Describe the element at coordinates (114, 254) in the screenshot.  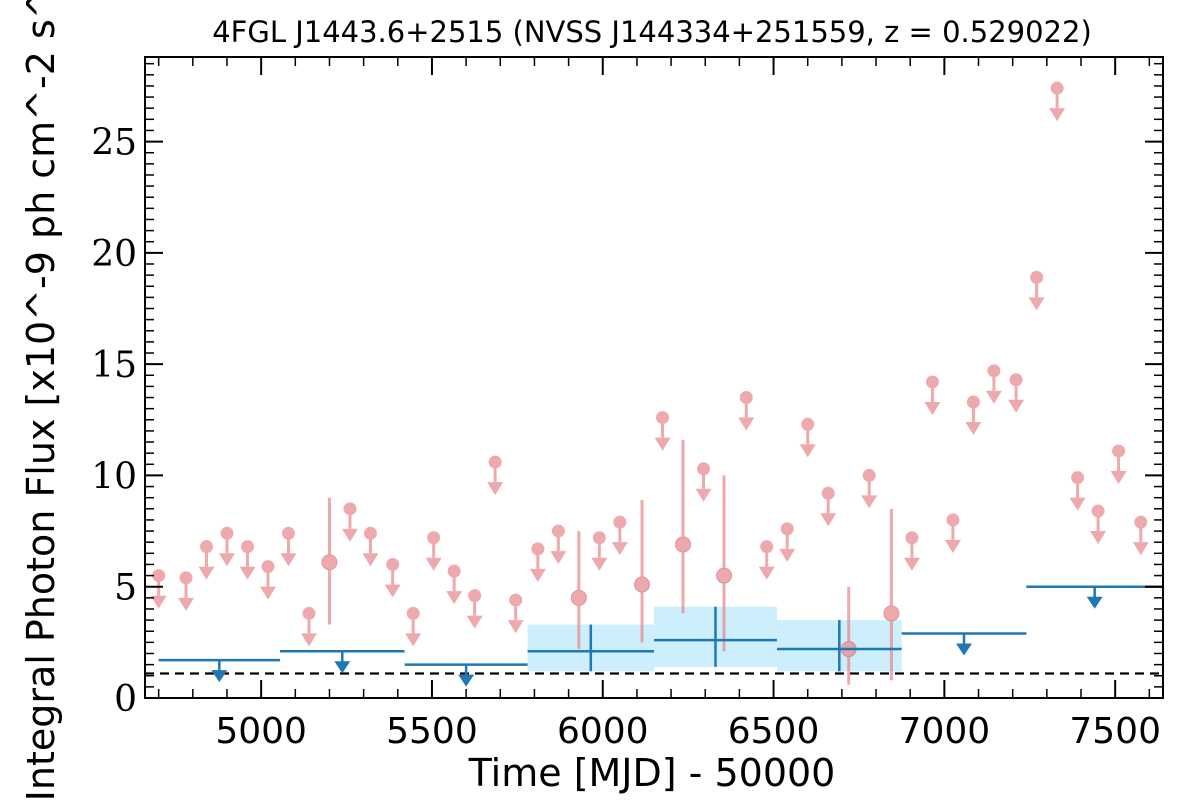
I see `y-tick-label: 20` at that location.